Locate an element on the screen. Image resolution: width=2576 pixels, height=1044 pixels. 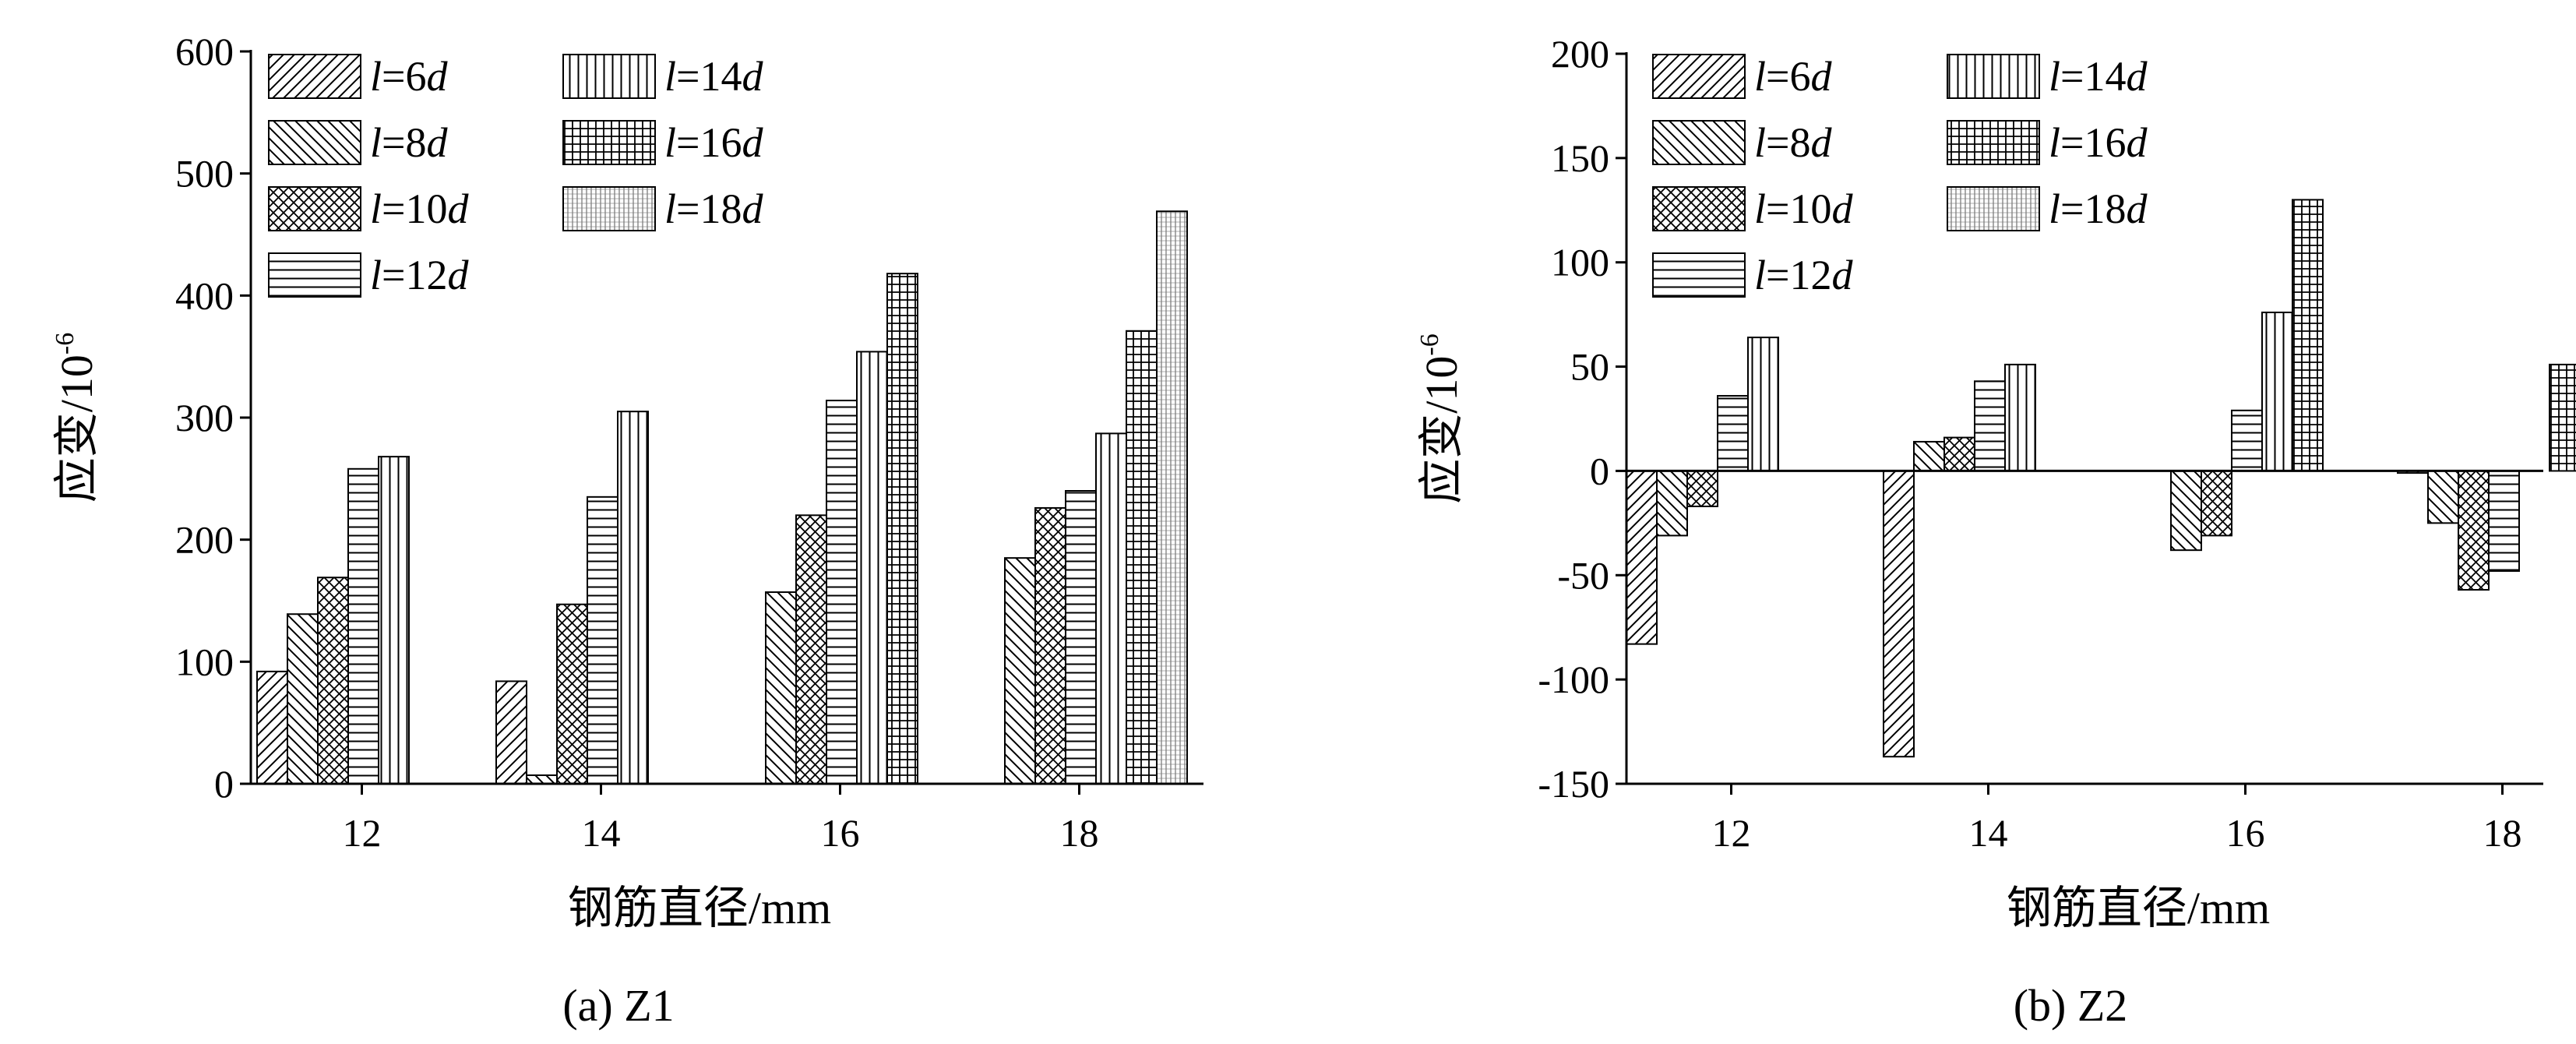
bar-l=14d-12 is located at coordinates (394, 620).